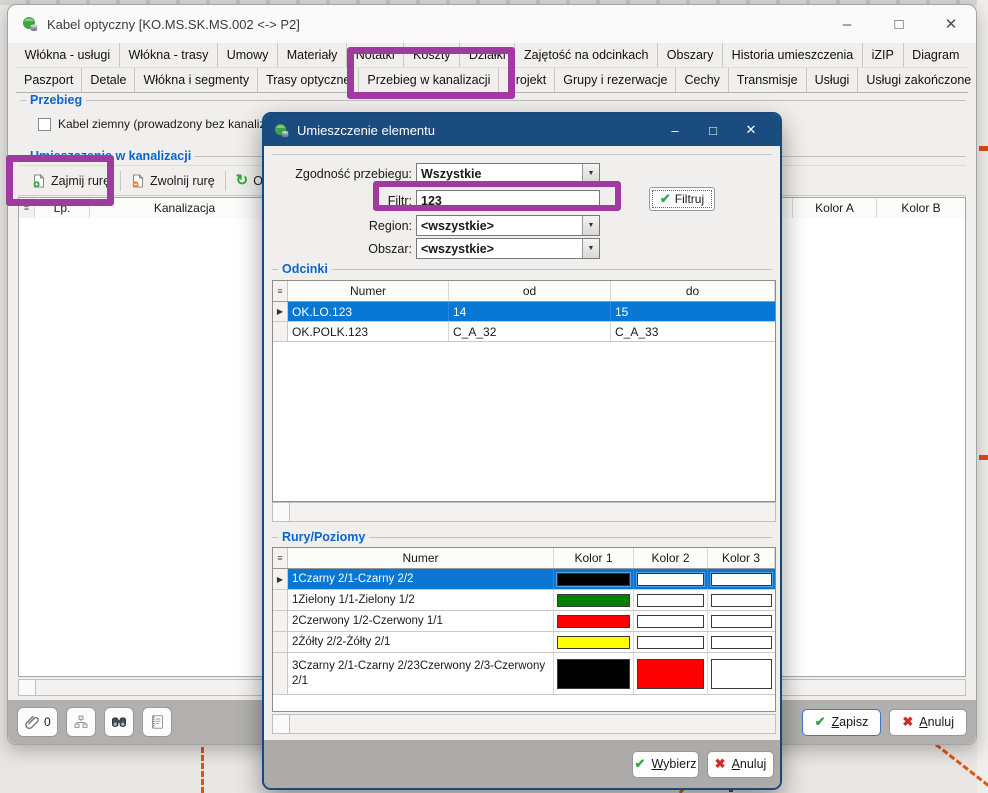 This screenshot has height=793, width=988. I want to click on attachments-count: 0, so click(47, 722).